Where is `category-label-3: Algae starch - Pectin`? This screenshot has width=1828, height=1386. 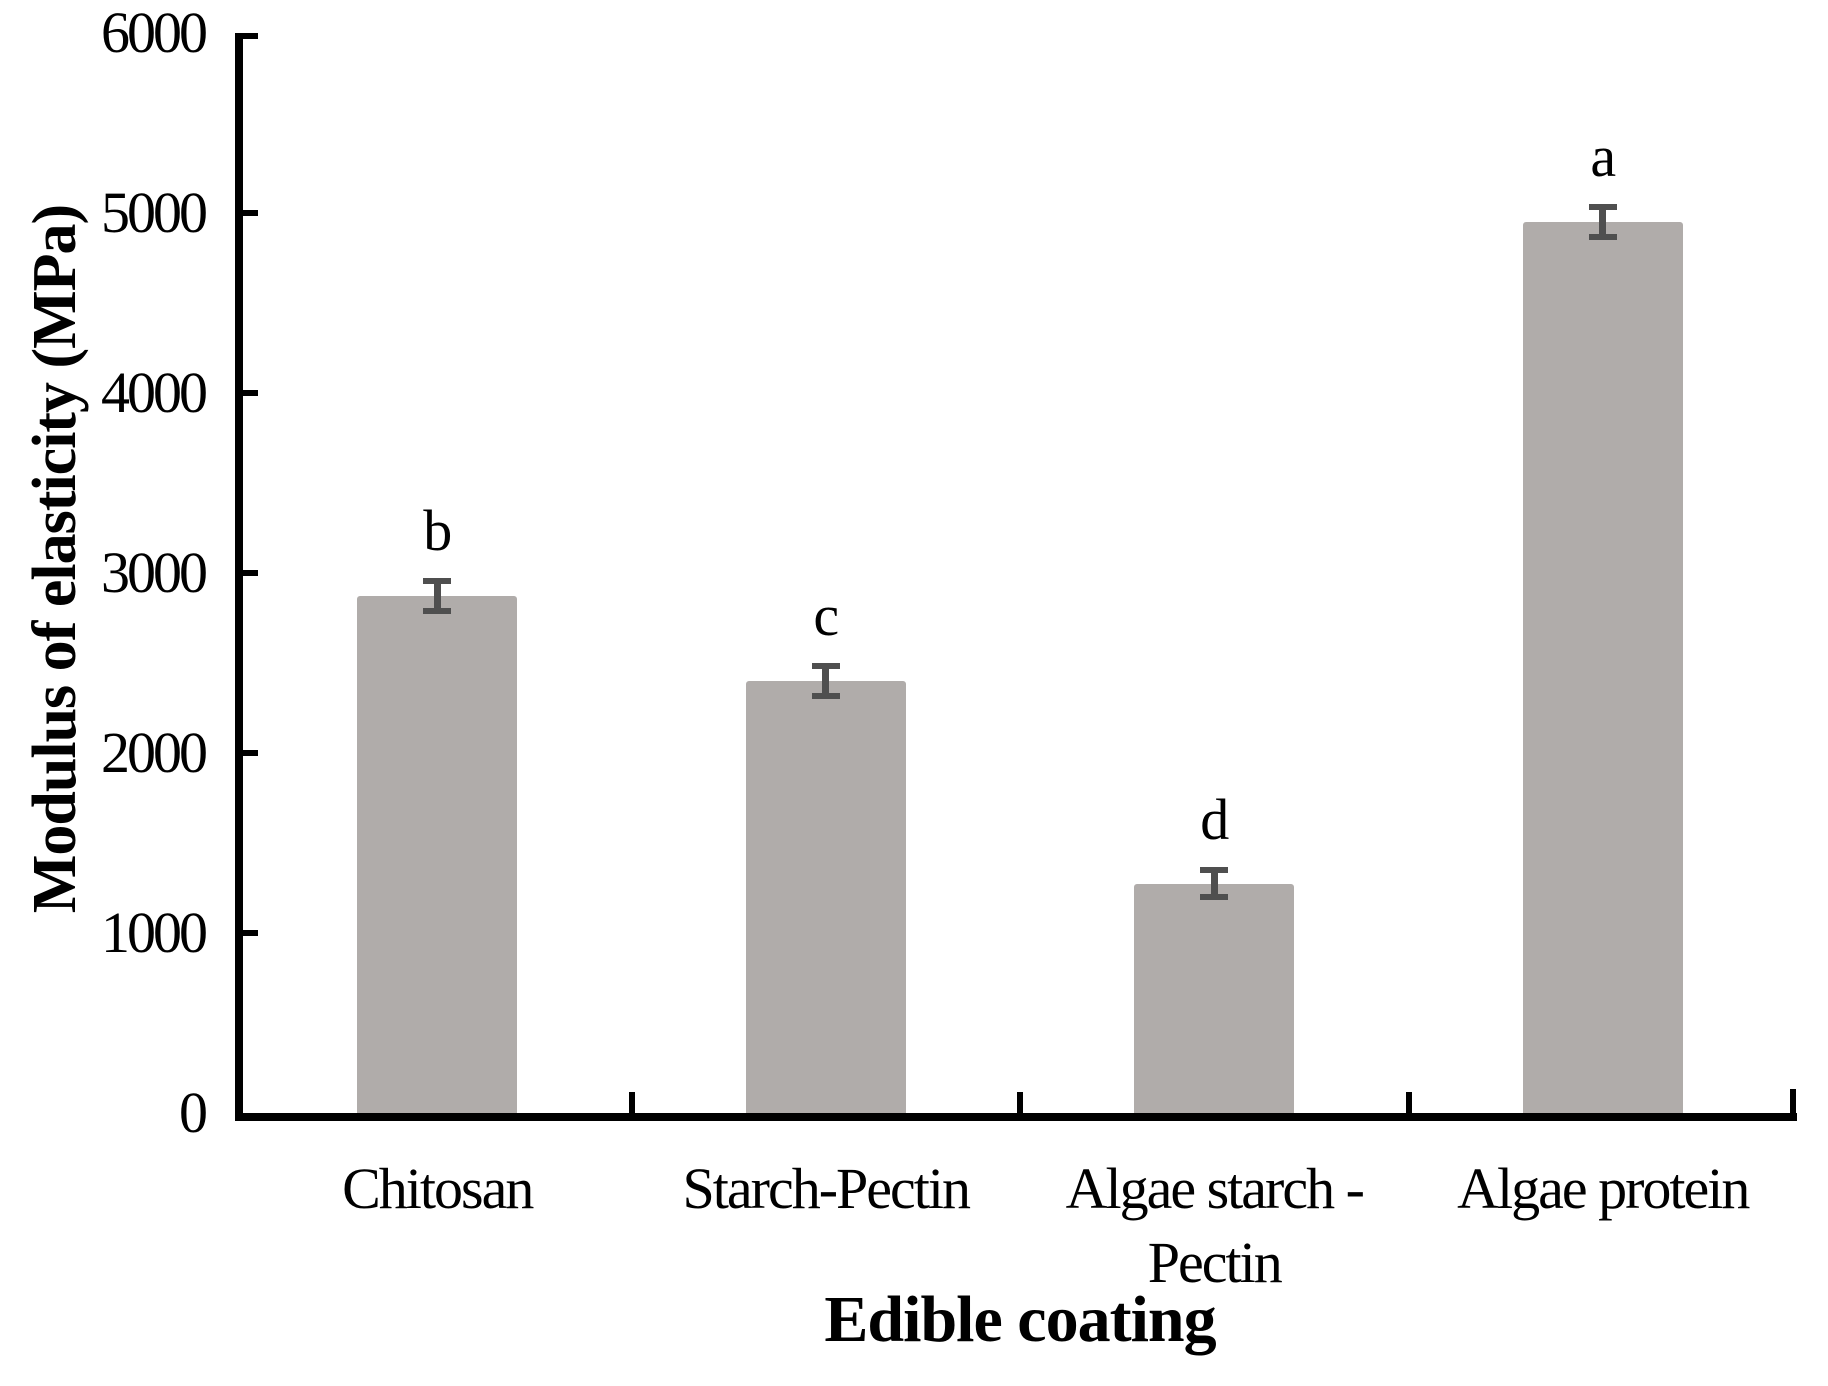
category-label-3: Algae starch - Pectin is located at coordinates (1214, 1226).